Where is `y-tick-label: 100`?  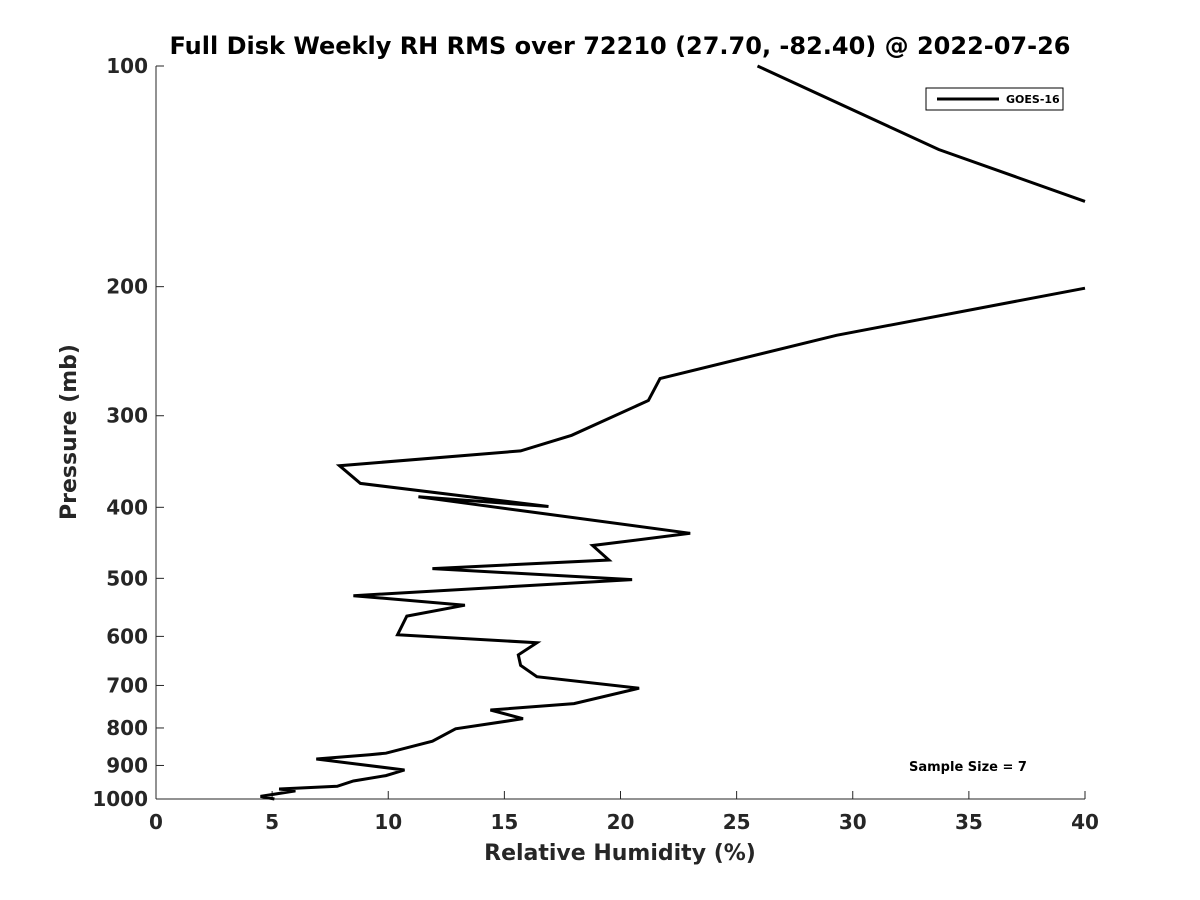
y-tick-label: 100 is located at coordinates (127, 66).